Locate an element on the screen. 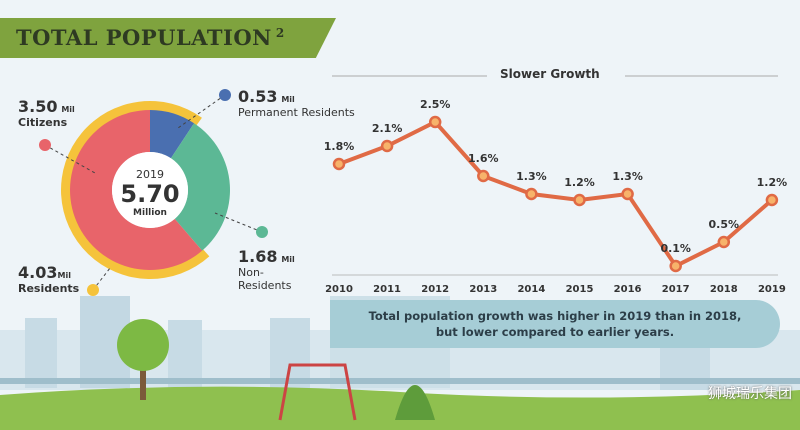 The image size is (800, 430). population-donut-chart is located at coordinates (153, 192).